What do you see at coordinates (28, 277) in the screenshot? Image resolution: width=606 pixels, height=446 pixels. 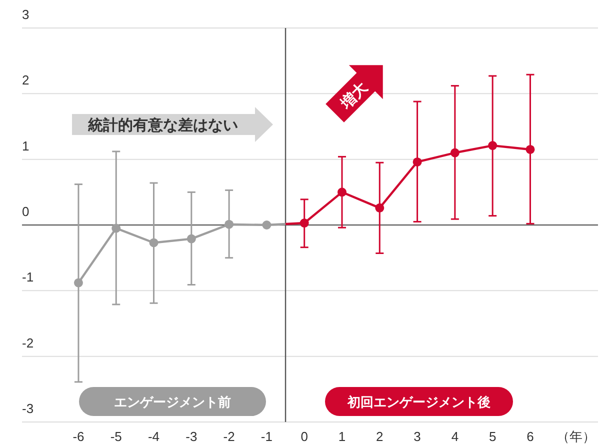 I see `y-tick-label: -1` at bounding box center [28, 277].